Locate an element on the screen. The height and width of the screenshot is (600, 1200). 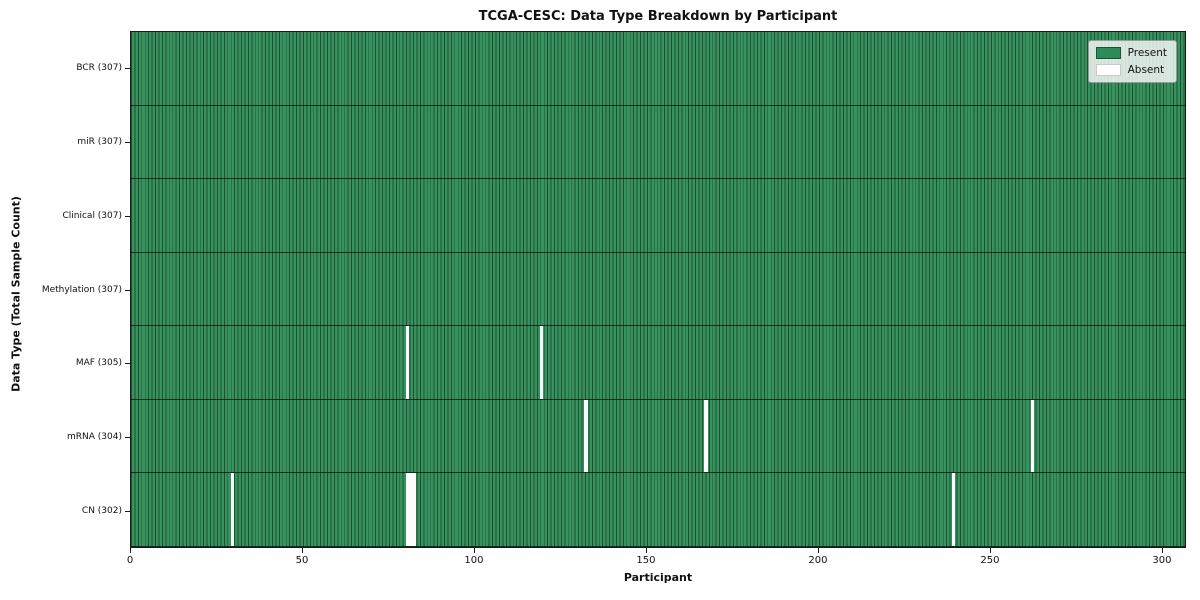
heatmap-row-mrna is located at coordinates (658, 436).